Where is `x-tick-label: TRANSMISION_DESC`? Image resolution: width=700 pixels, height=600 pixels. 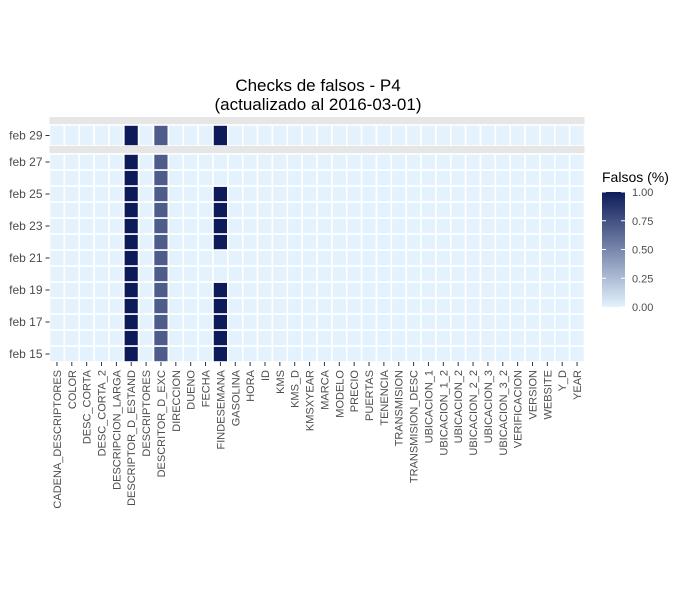 x-tick-label: TRANSMISION_DESC is located at coordinates (415, 426).